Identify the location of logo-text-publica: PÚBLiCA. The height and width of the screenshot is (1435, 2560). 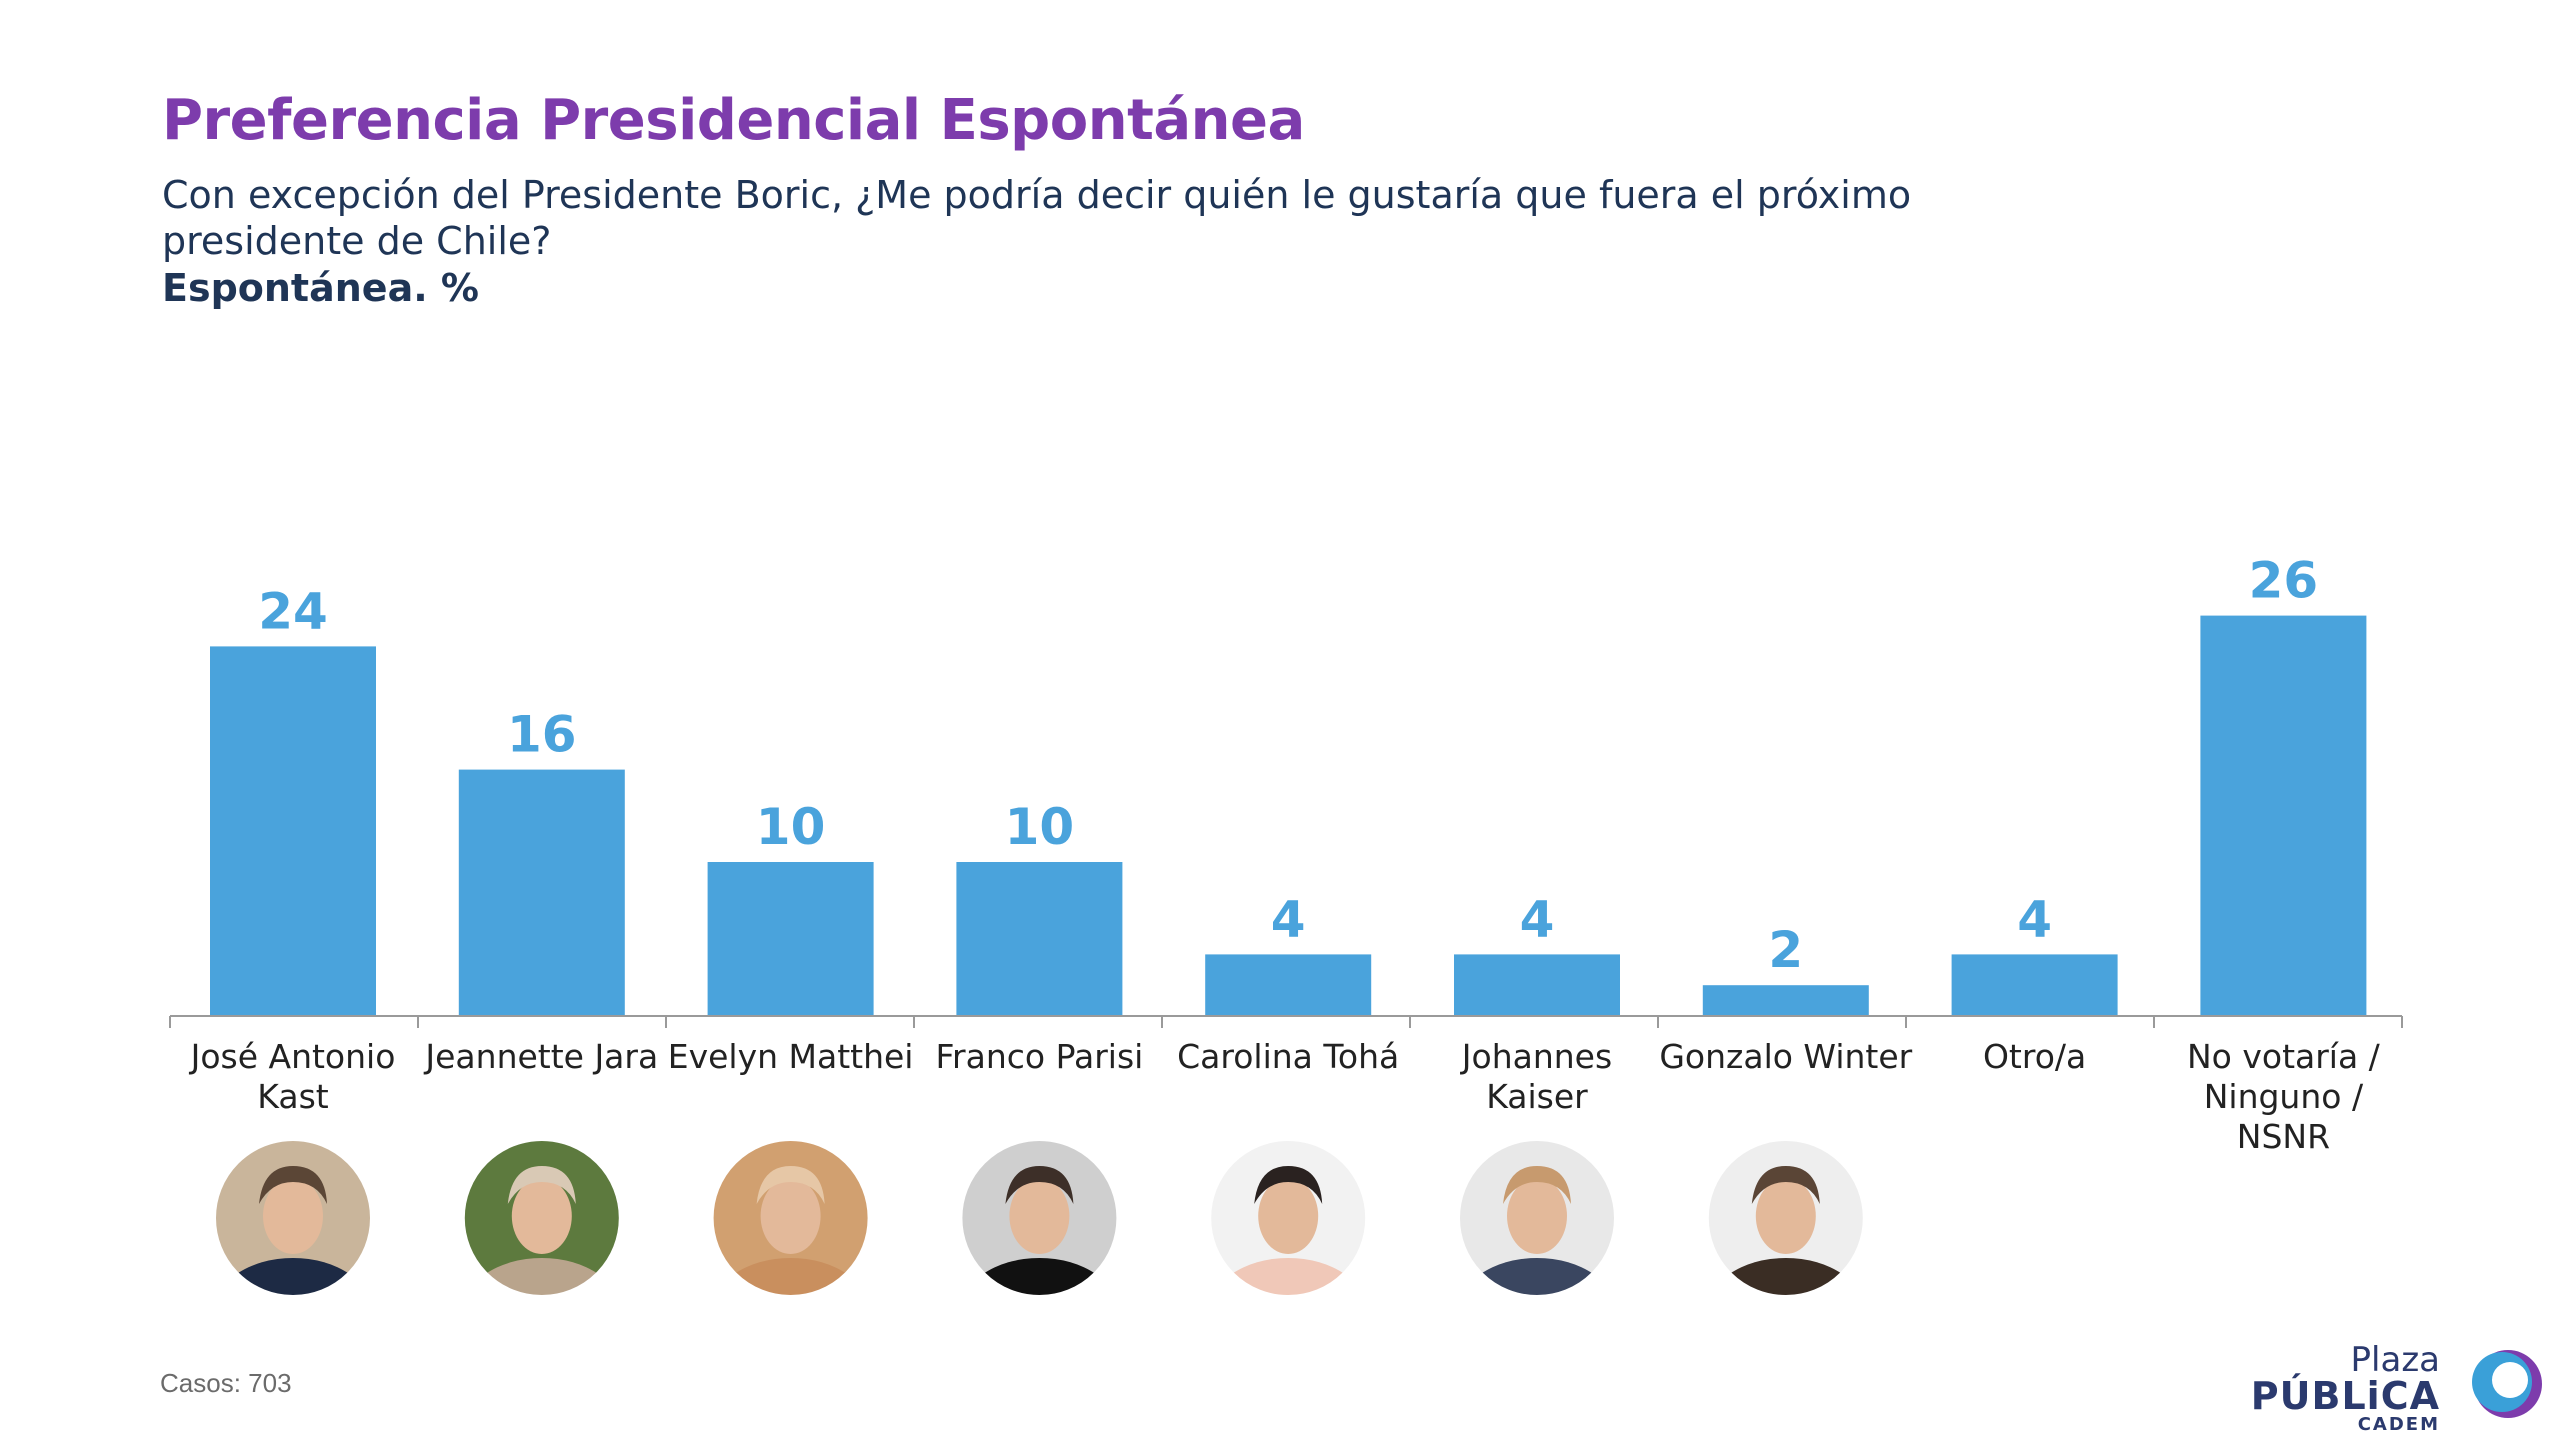
(2345, 1396).